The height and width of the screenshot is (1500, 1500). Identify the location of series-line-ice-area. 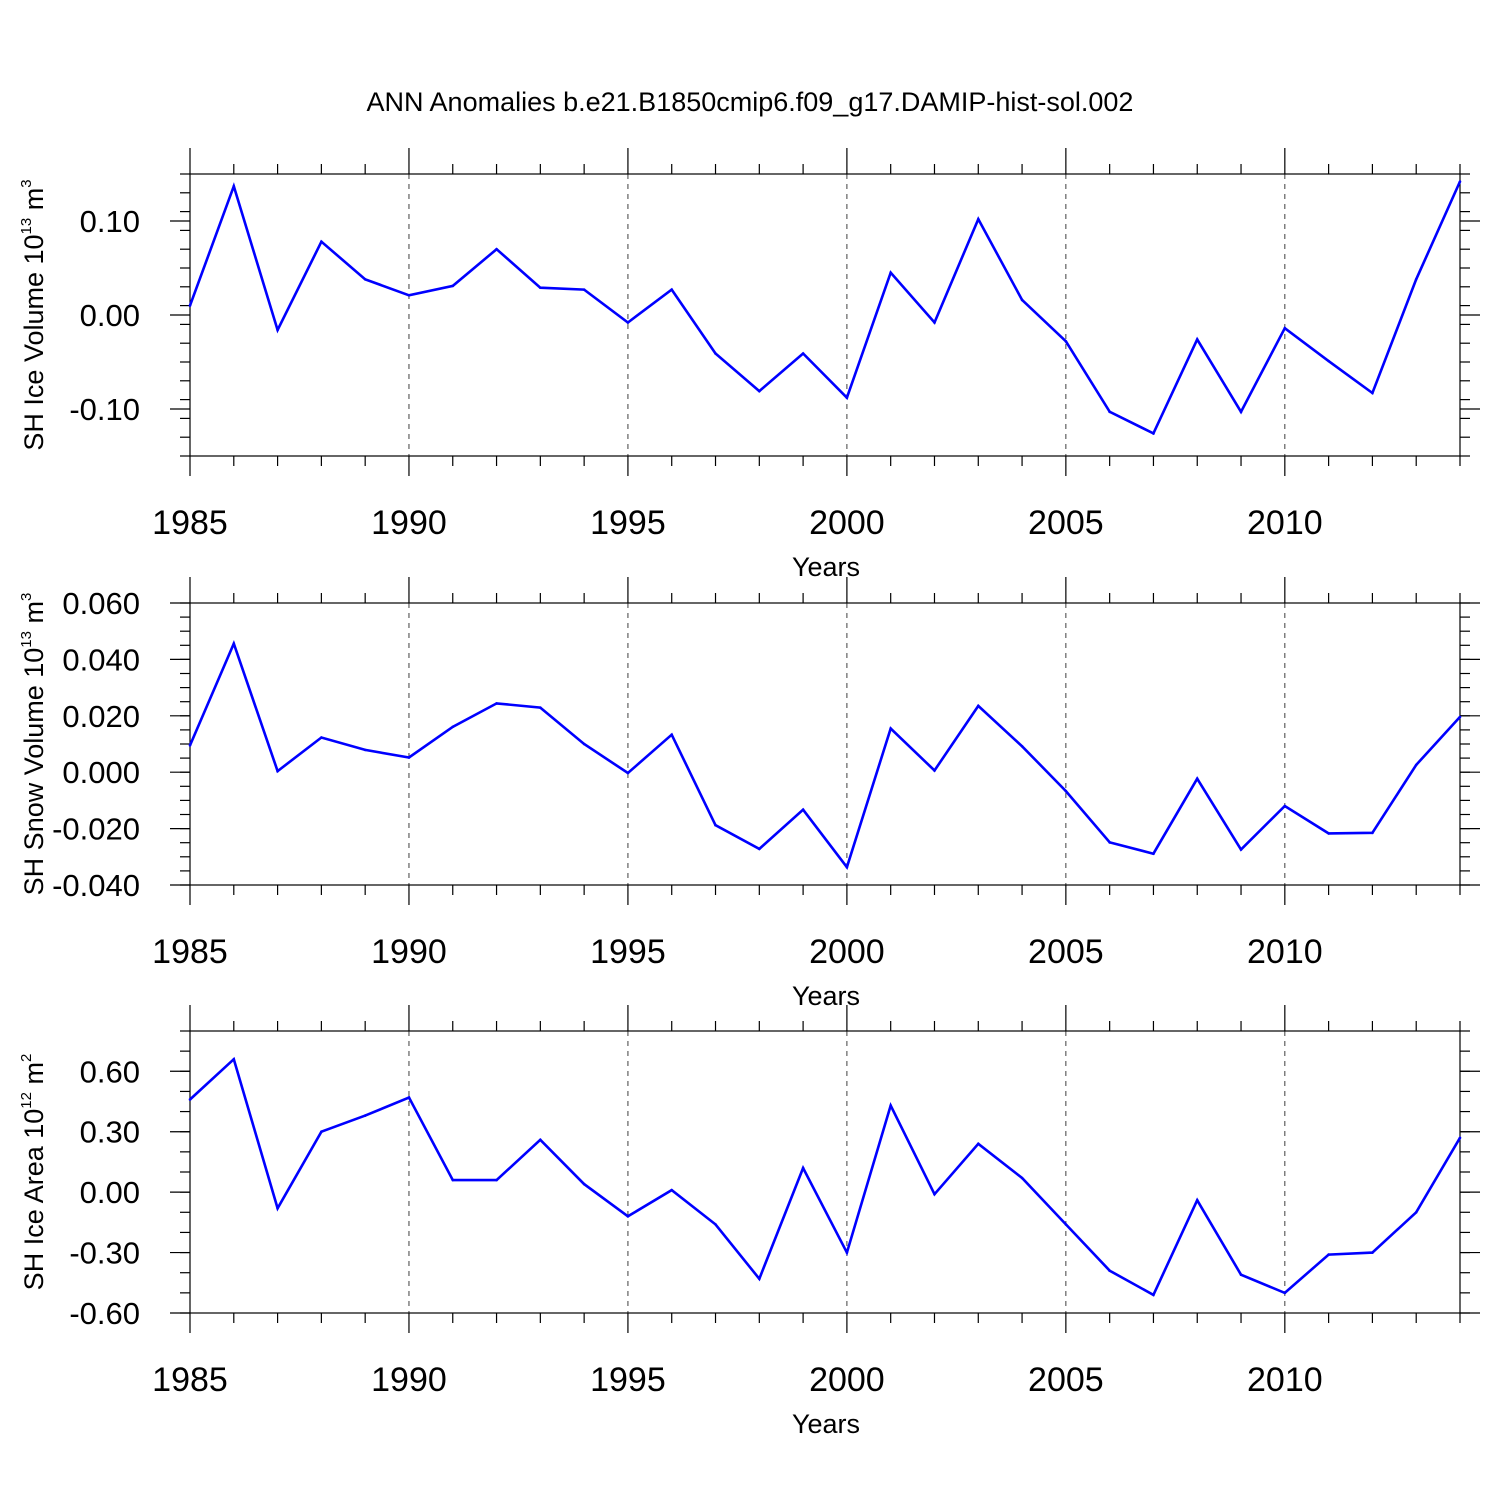
(825, 1176).